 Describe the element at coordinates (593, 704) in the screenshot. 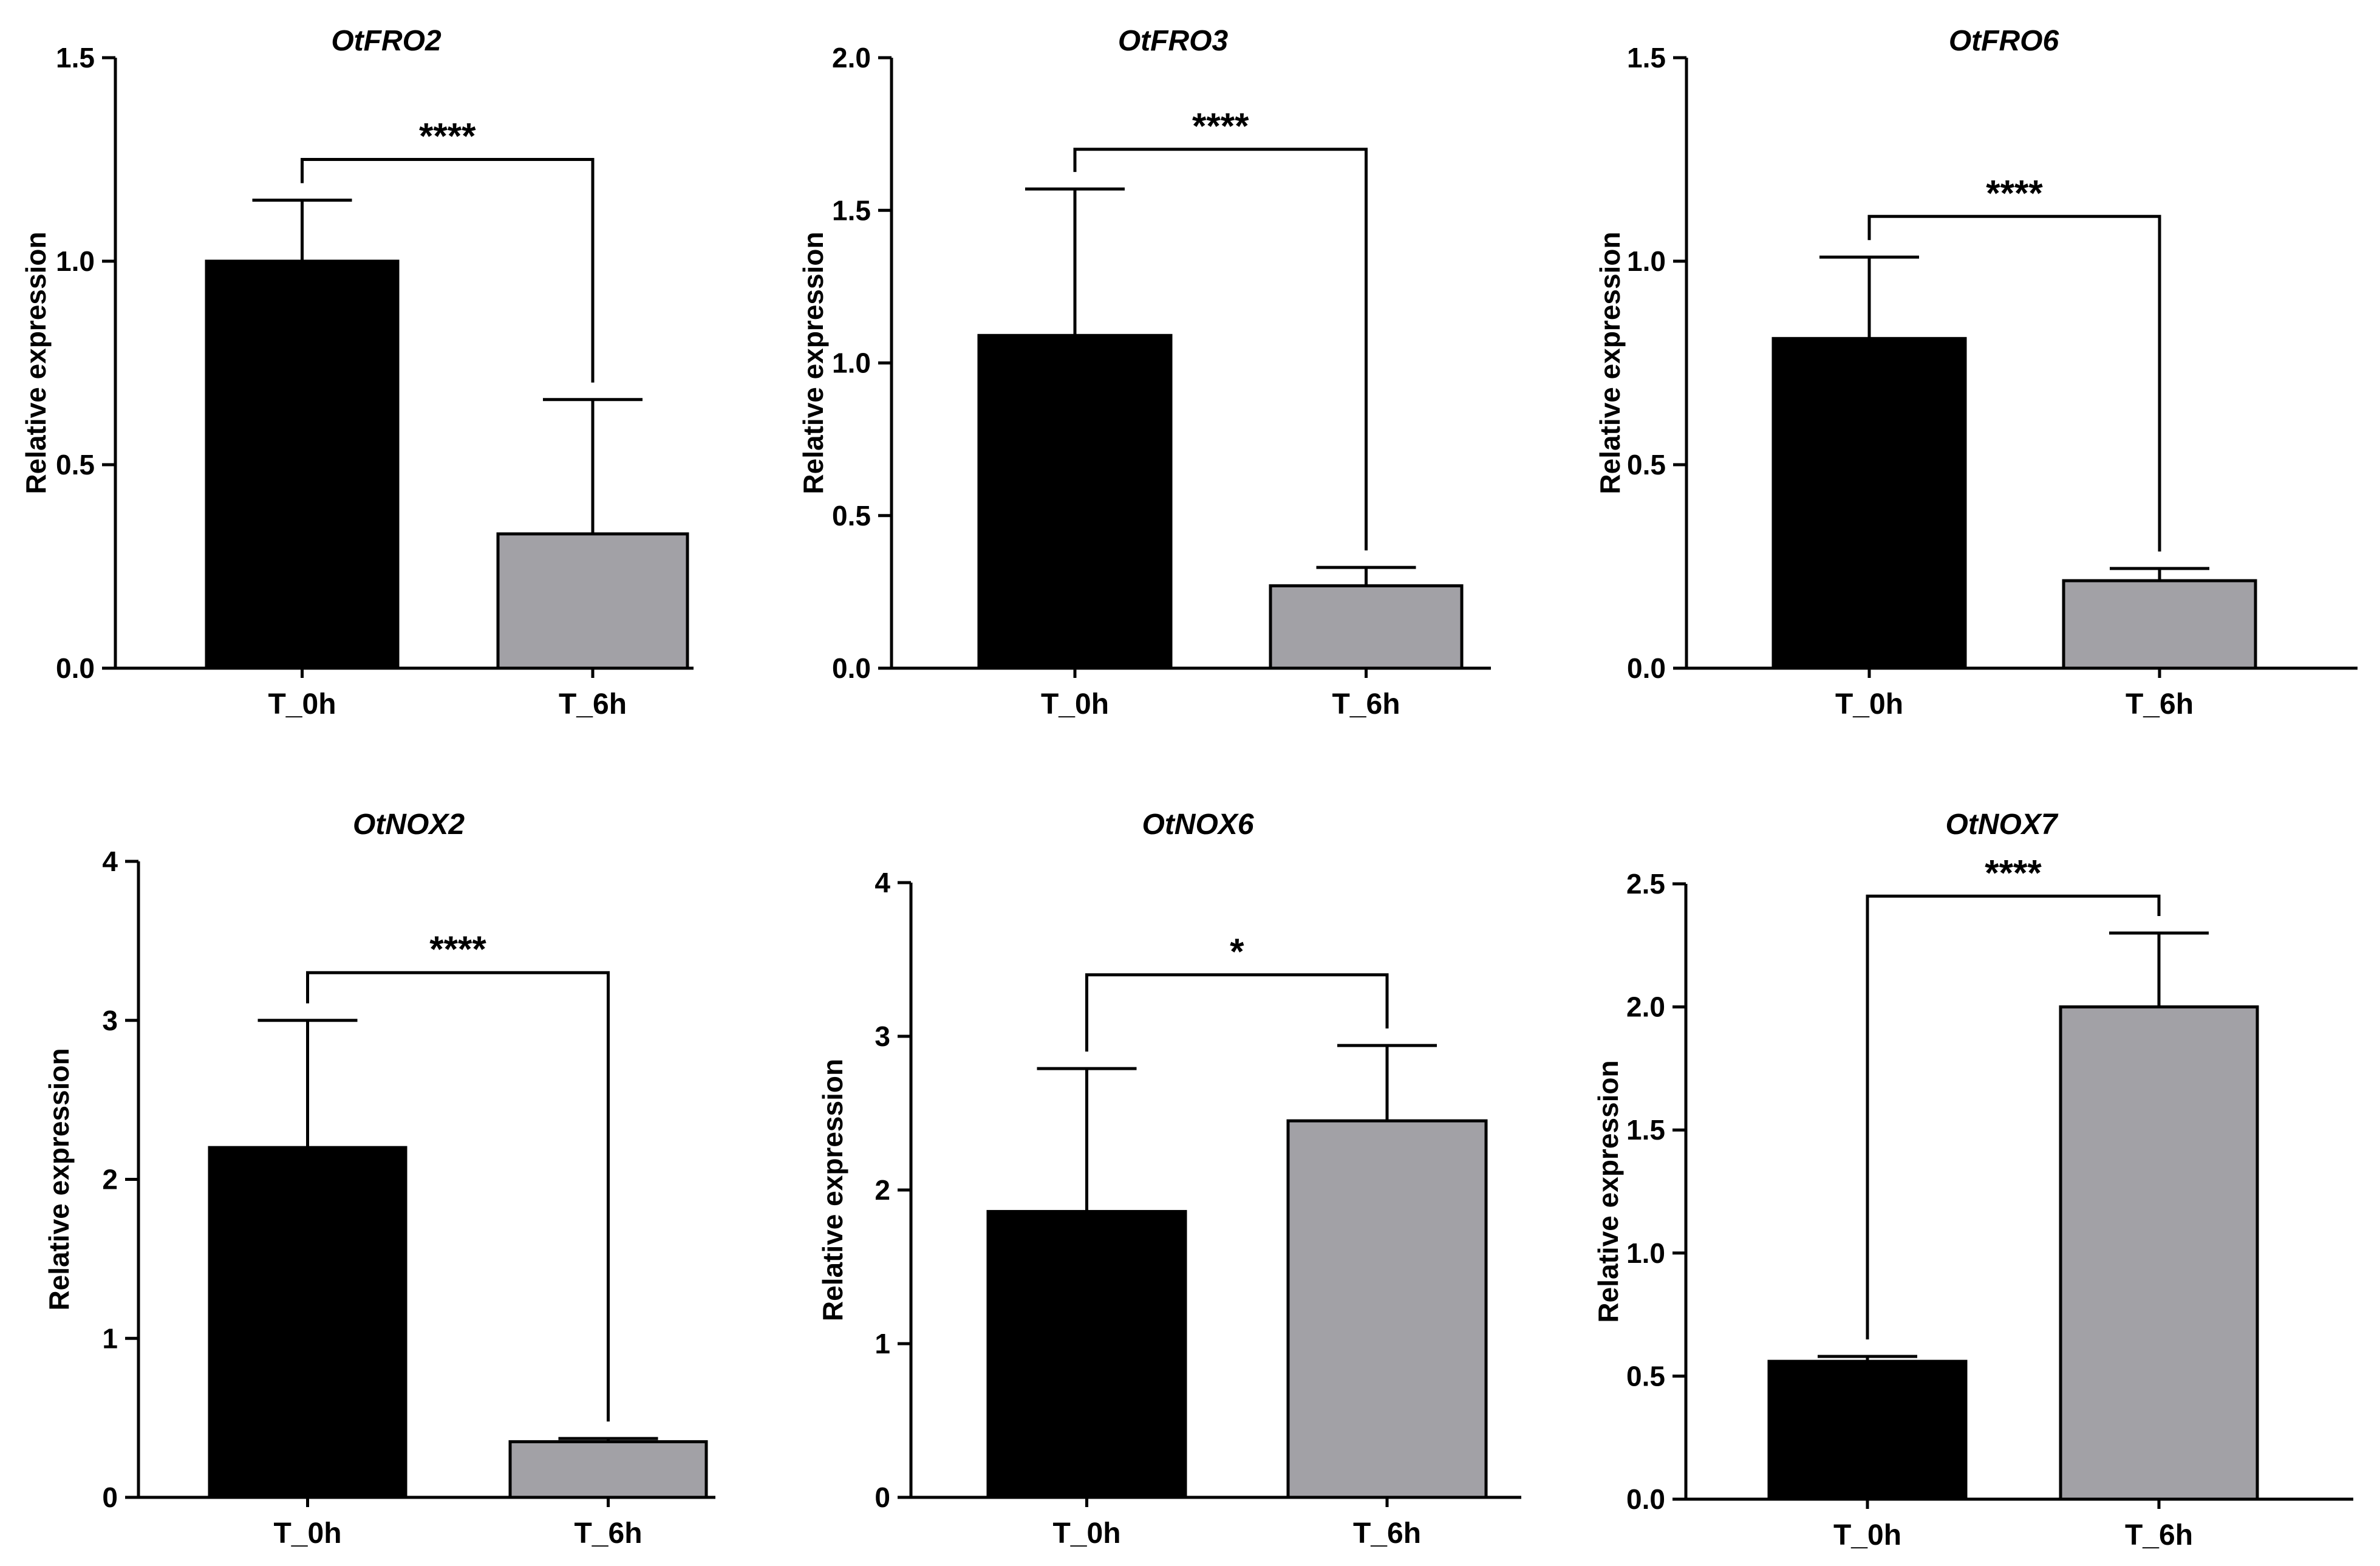

I see `chart-1-x-tick-label: T_6h` at that location.